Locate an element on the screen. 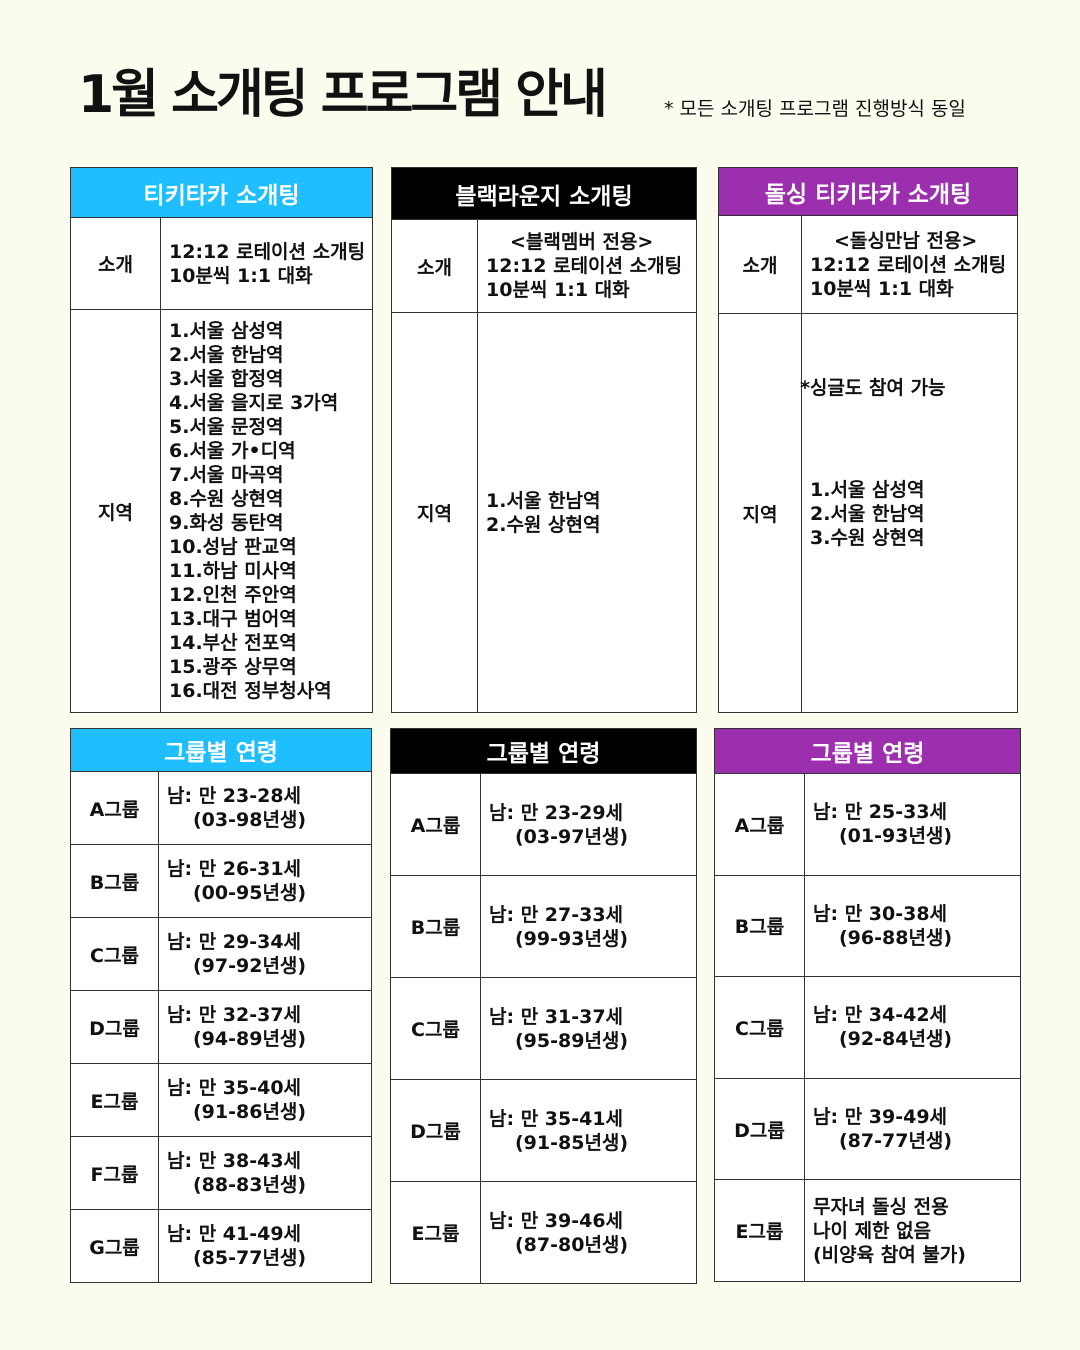 The height and width of the screenshot is (1350, 1080). text-line: (97-92년생) is located at coordinates (250, 966).